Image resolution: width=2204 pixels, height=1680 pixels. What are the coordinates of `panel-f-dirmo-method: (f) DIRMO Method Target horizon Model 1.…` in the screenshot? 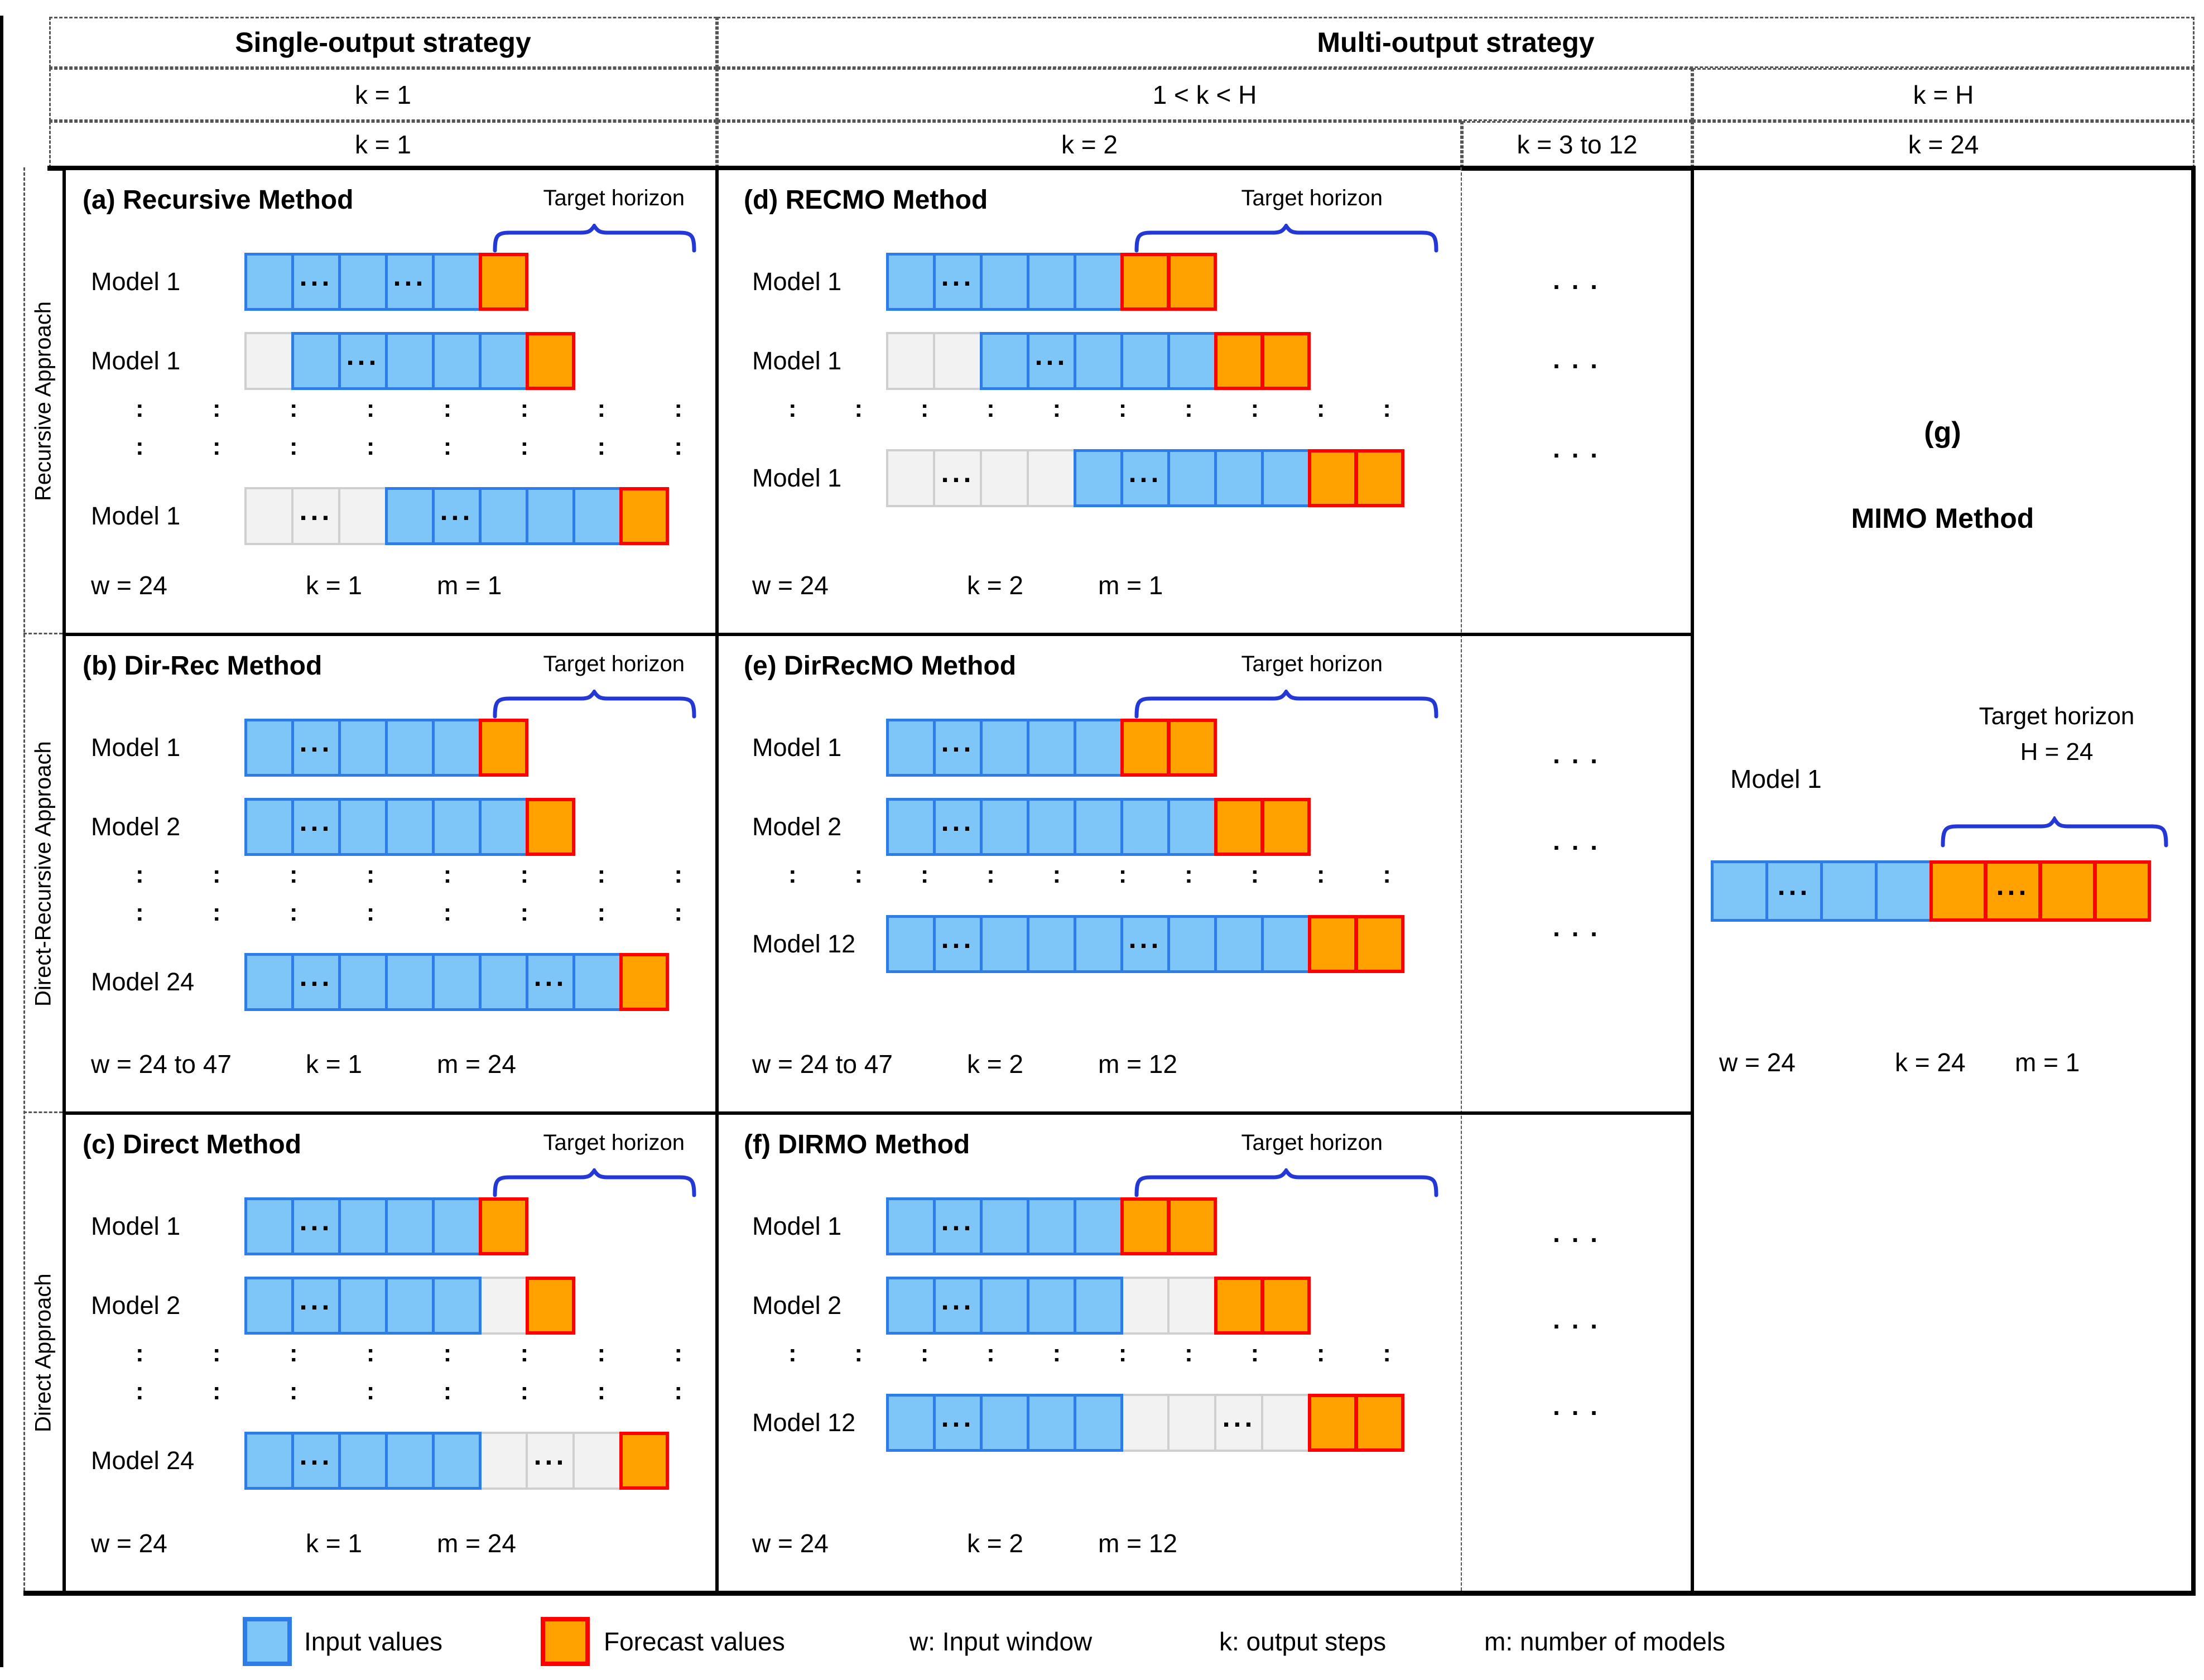 It's located at (1090, 1353).